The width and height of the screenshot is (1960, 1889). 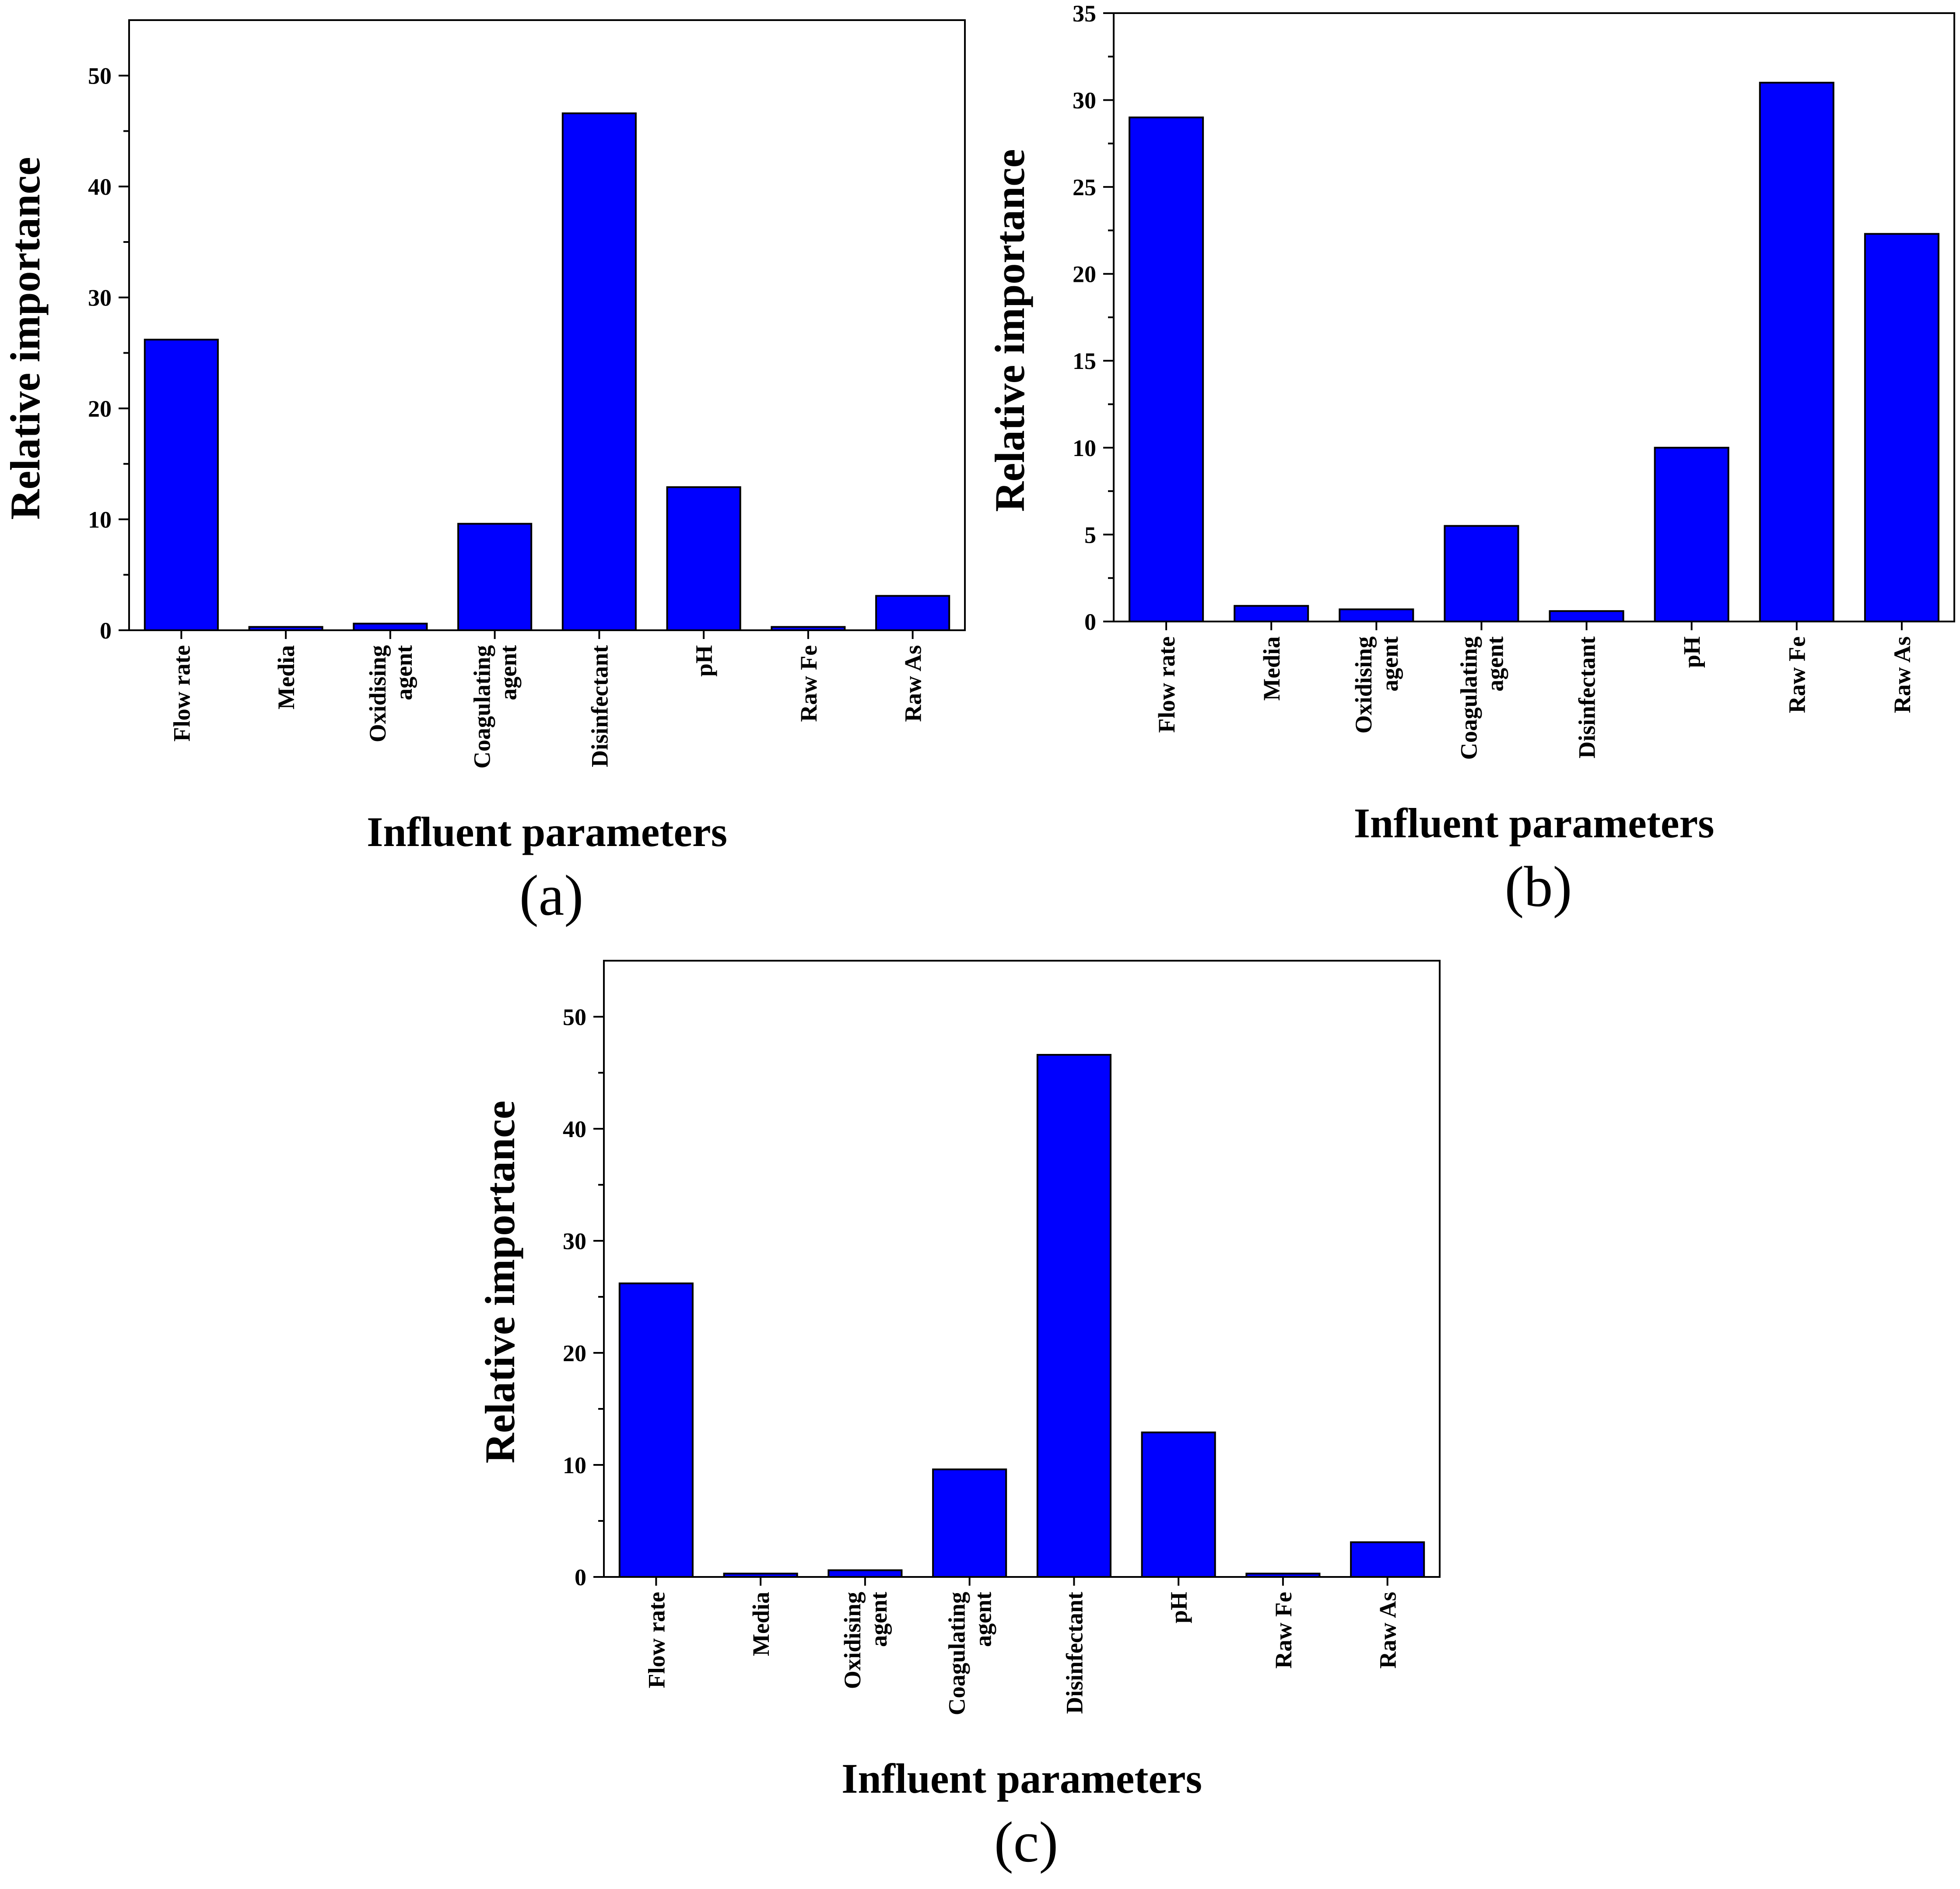 I want to click on y-tick-label: 25, so click(x=1084, y=187).